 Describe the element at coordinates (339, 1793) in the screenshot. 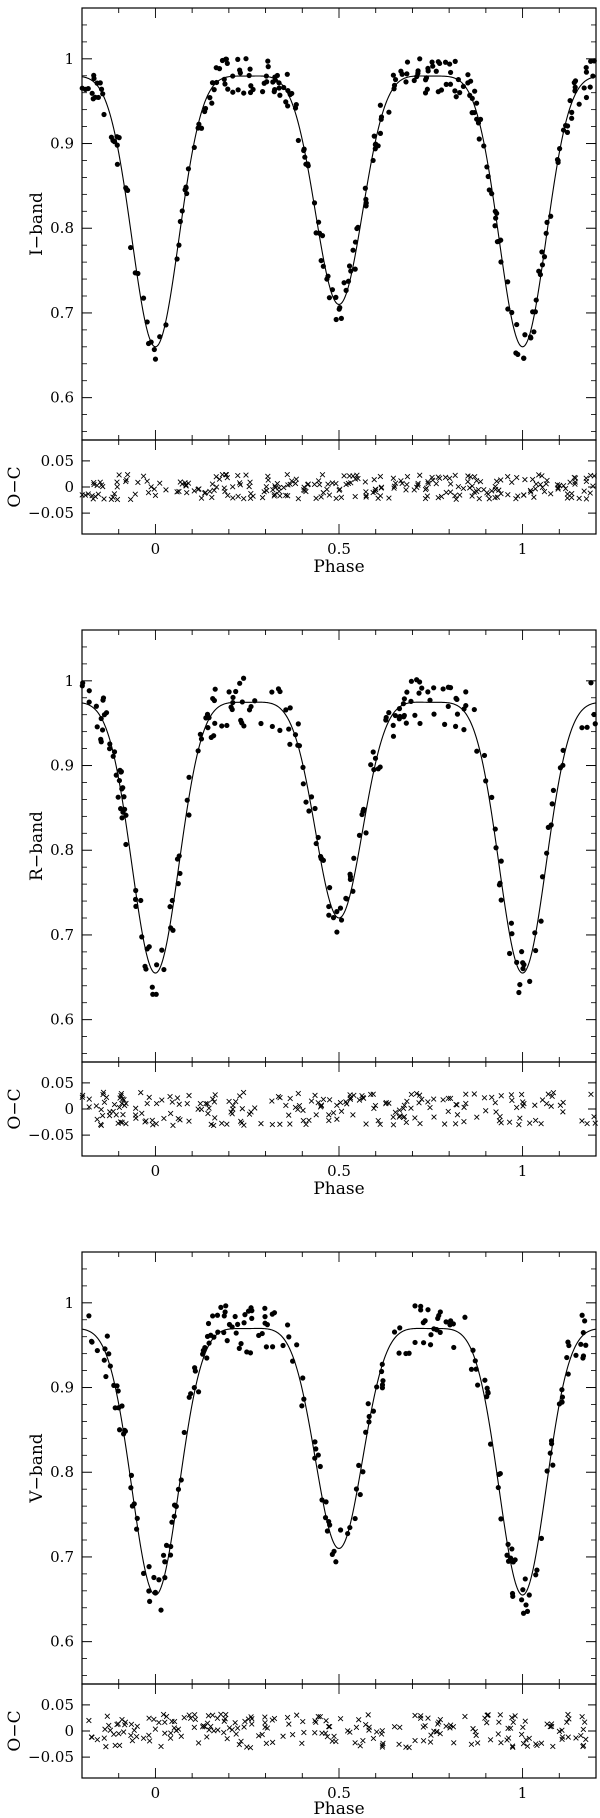

I see `x-tick-label: 0.5` at that location.